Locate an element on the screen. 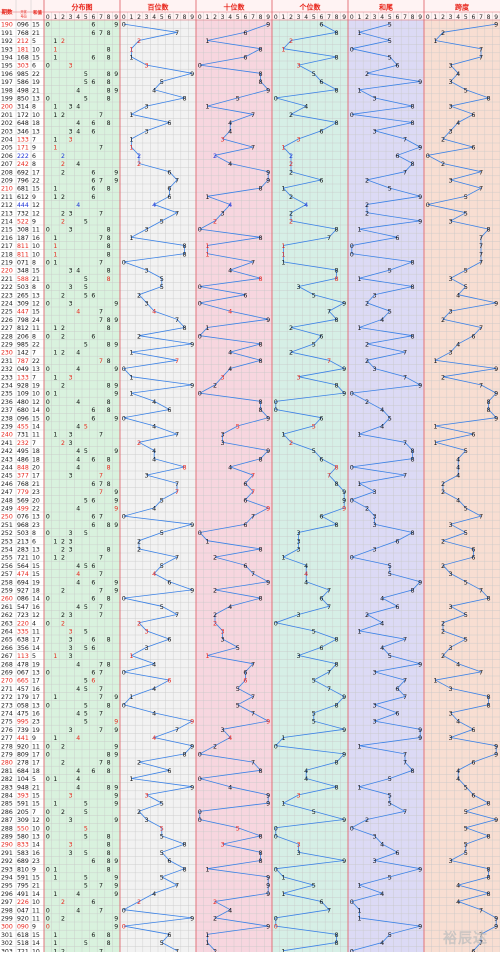 The width and height of the screenshot is (500, 956). hw-value-mark: 6 is located at coordinates (397, 607).